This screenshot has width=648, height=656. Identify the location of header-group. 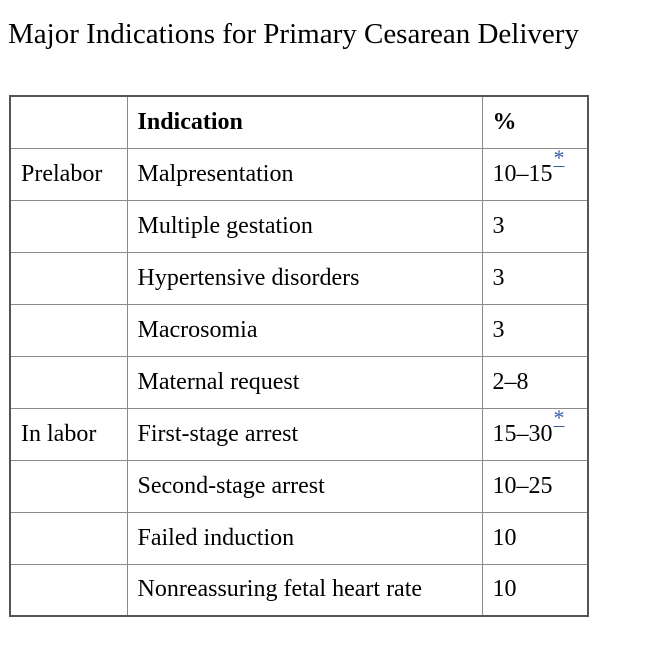
(68, 122).